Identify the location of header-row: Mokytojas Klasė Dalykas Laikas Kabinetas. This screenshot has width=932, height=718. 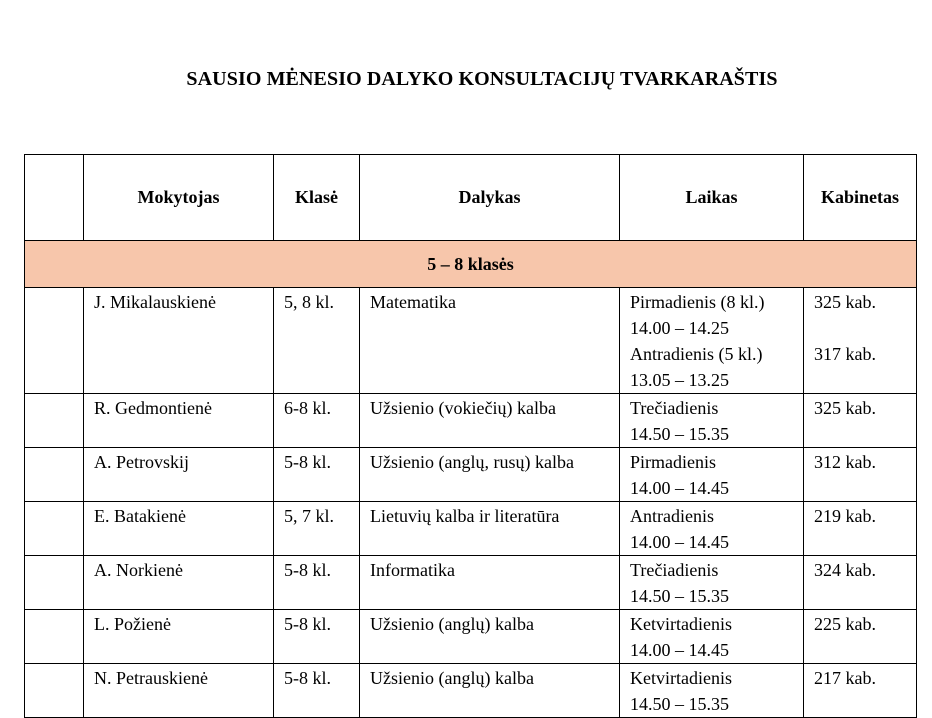
(470, 197).